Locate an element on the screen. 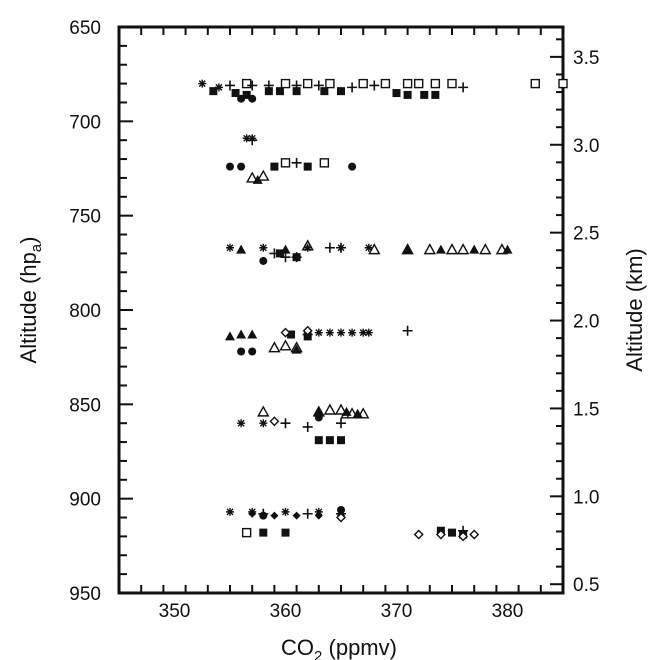  y-tick-label-right: 3.0 is located at coordinates (586, 146).